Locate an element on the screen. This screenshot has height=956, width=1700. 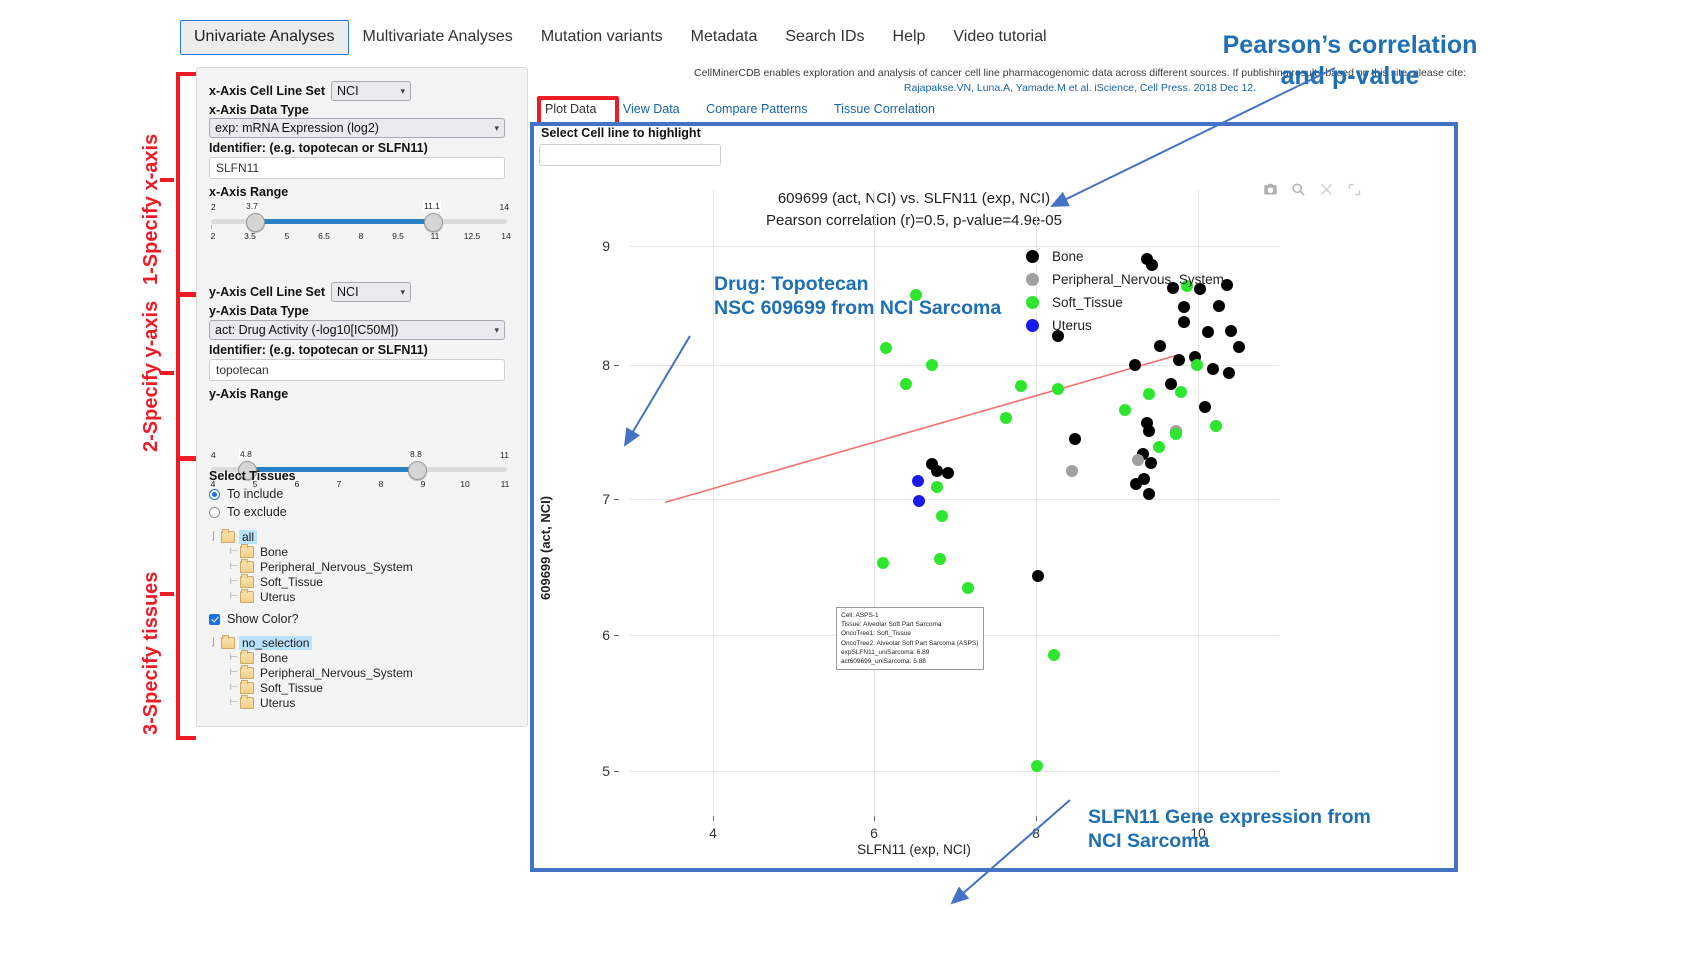
tab-univariate-analyses: Univariate Analyses is located at coordinates (264, 37).